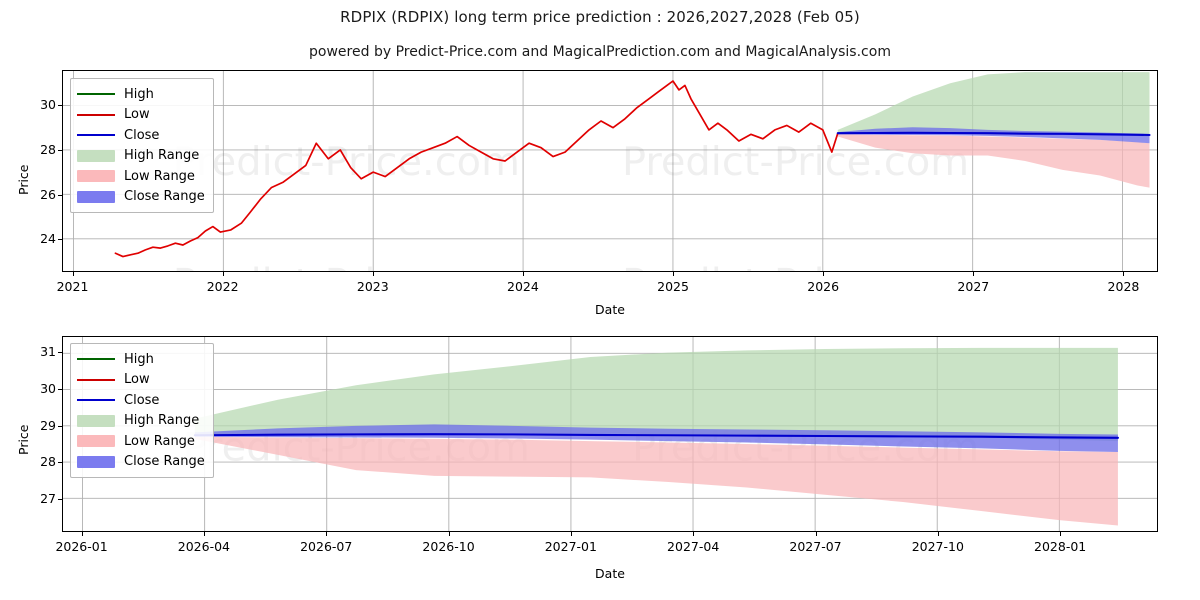 The image size is (1200, 600). What do you see at coordinates (48, 239) in the screenshot?
I see `overview-y-tick-label: 24` at bounding box center [48, 239].